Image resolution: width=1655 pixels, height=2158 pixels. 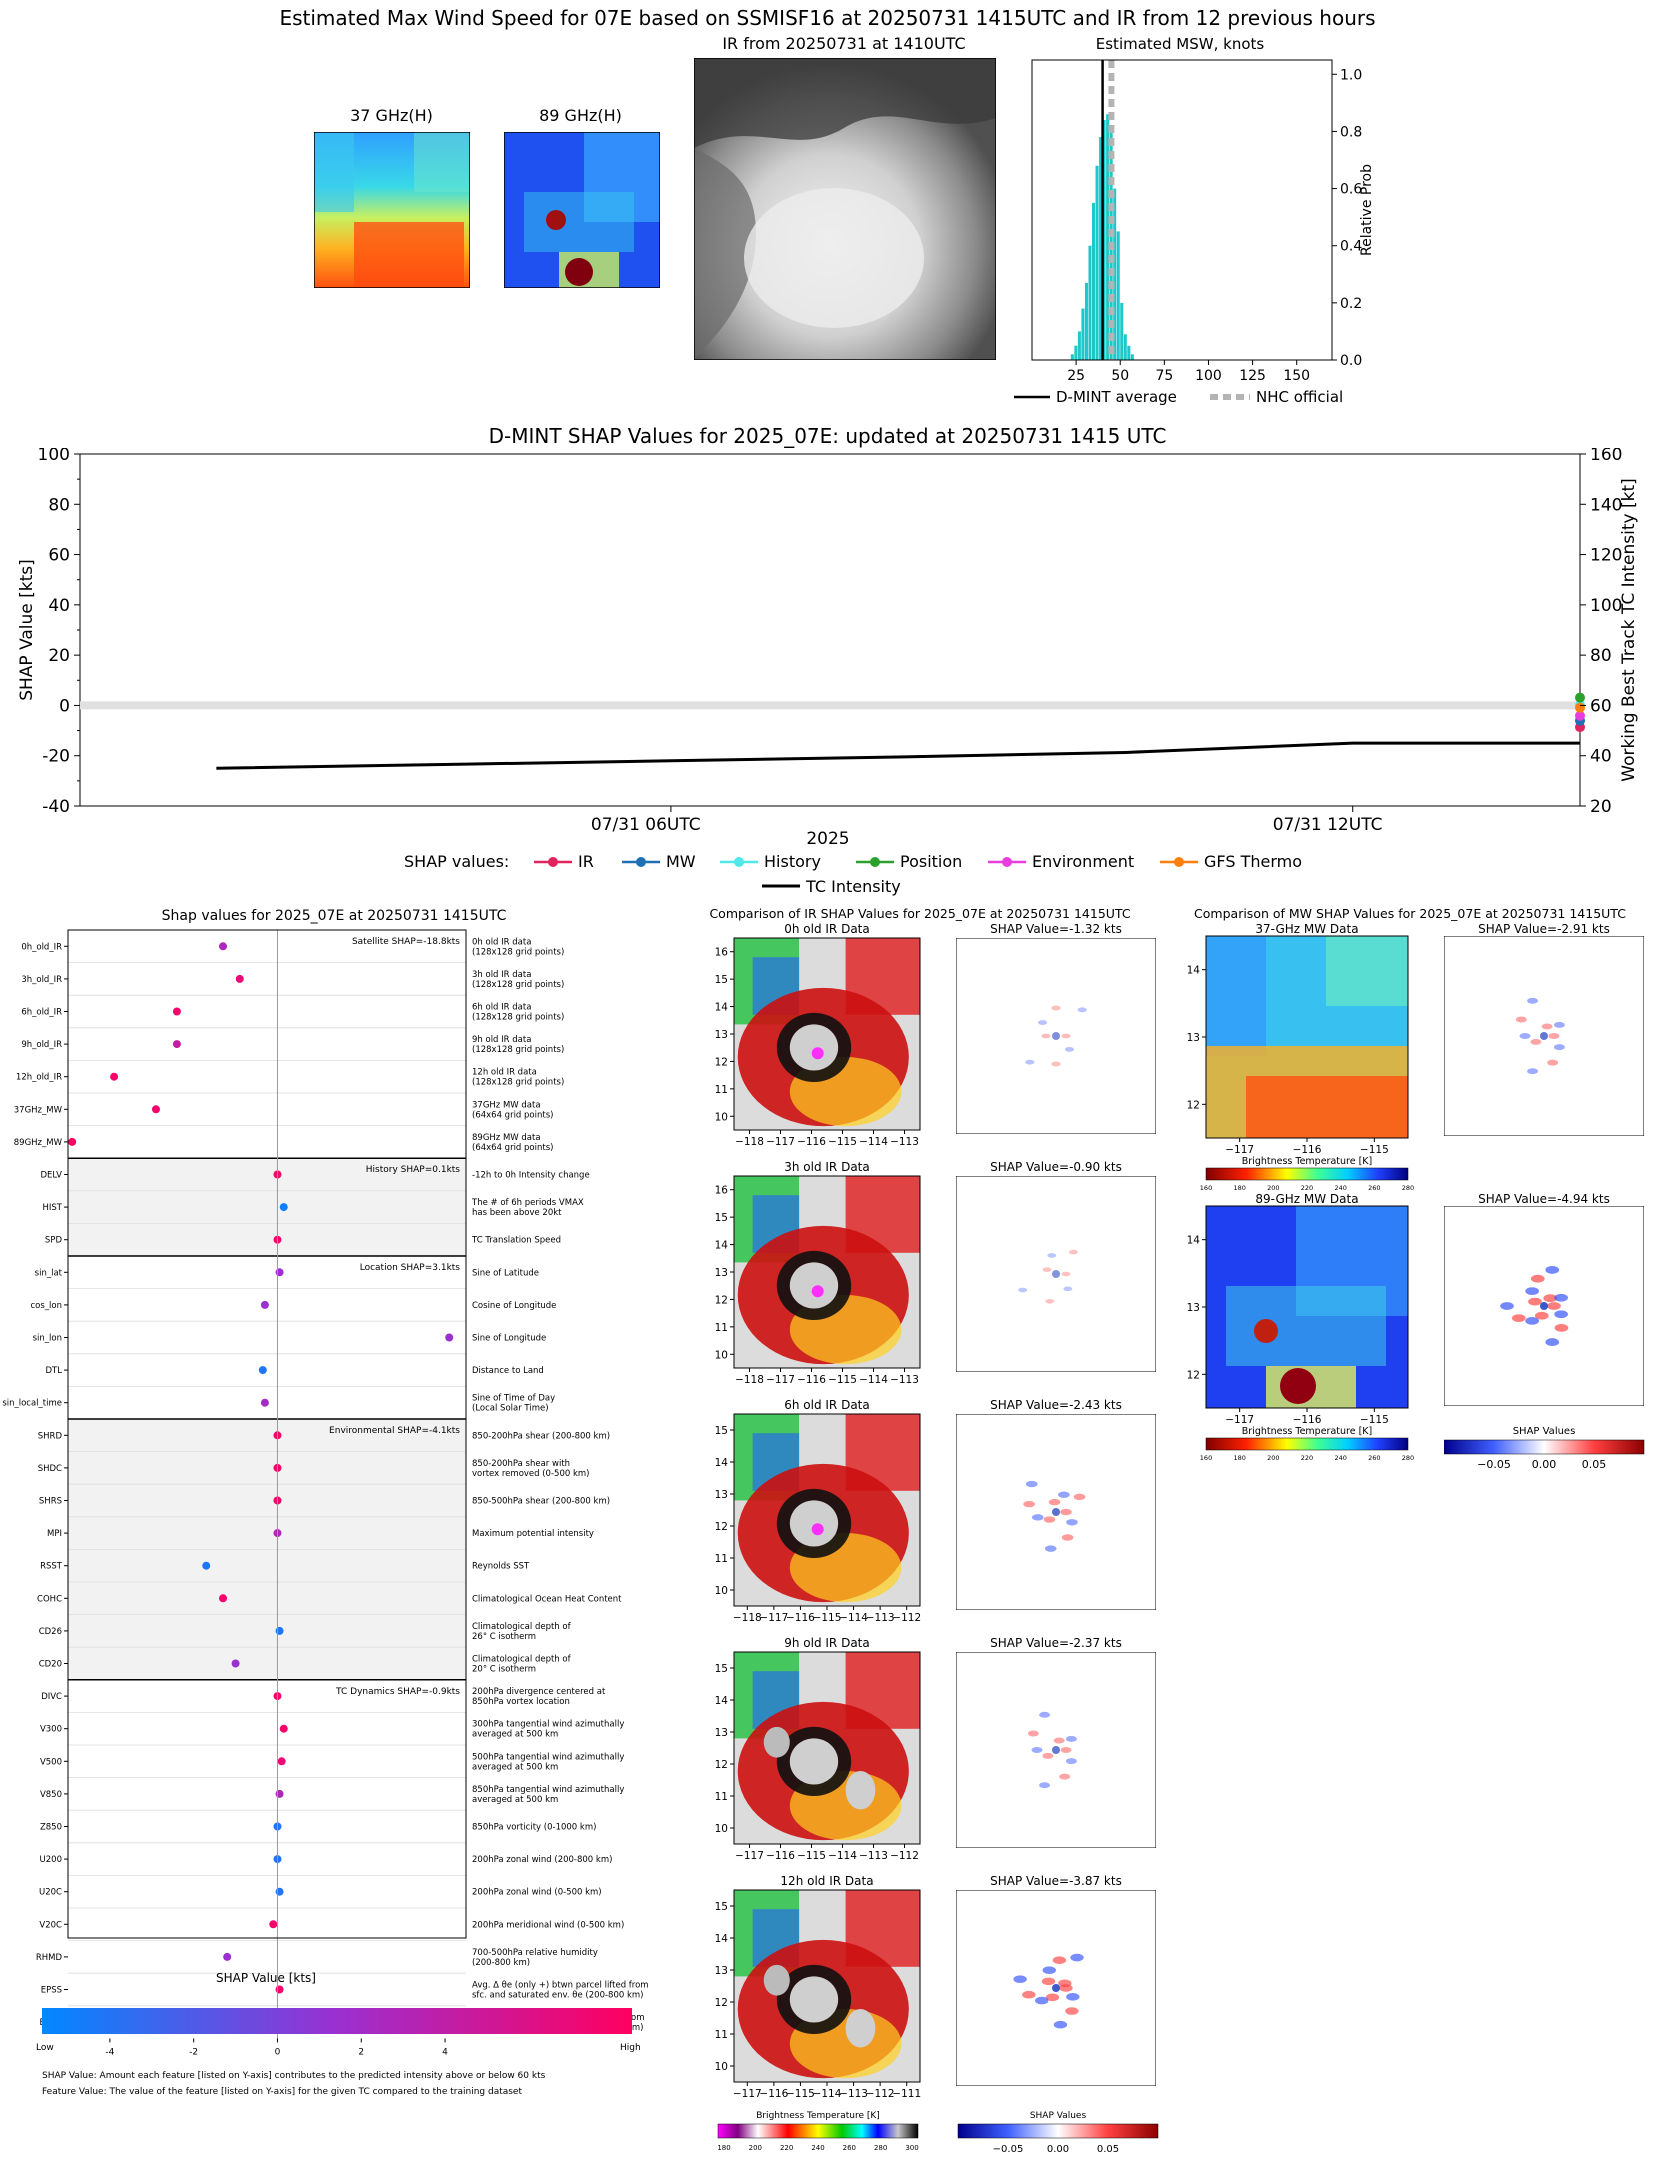 I want to click on feature-description: 37GHz MW data, so click(x=506, y=1105).